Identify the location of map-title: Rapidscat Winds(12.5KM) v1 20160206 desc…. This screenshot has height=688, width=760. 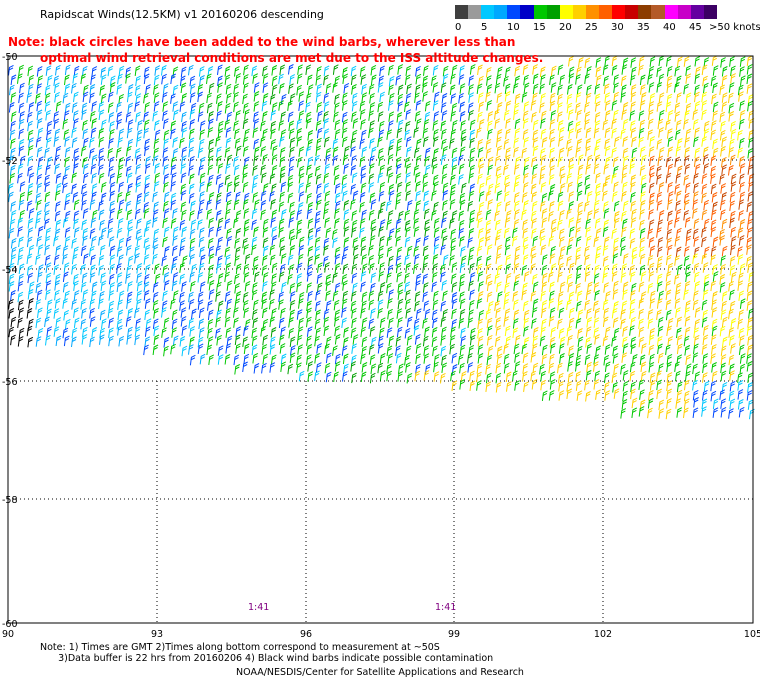
(182, 14).